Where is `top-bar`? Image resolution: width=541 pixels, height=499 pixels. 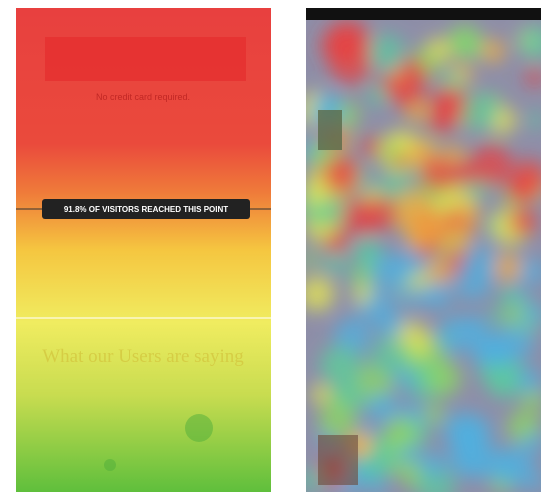 top-bar is located at coordinates (423, 14).